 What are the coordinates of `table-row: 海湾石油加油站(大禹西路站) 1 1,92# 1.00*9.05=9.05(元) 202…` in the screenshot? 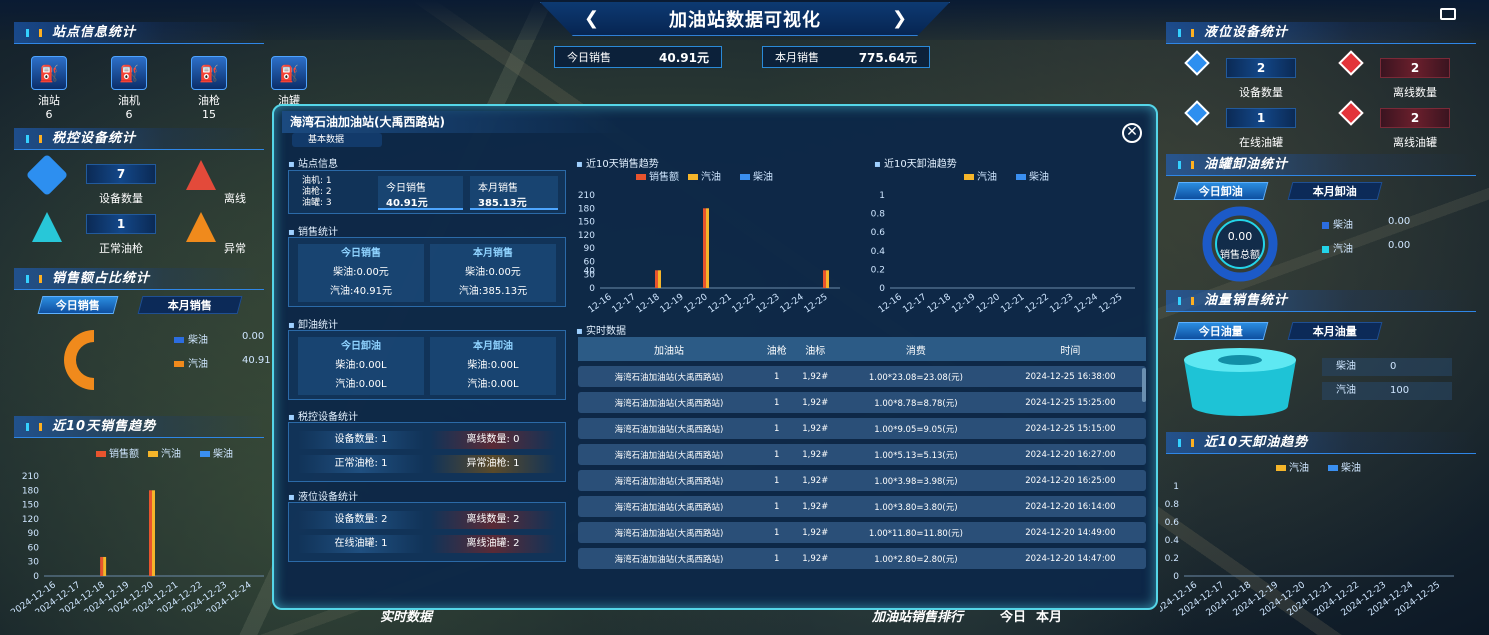 It's located at (862, 428).